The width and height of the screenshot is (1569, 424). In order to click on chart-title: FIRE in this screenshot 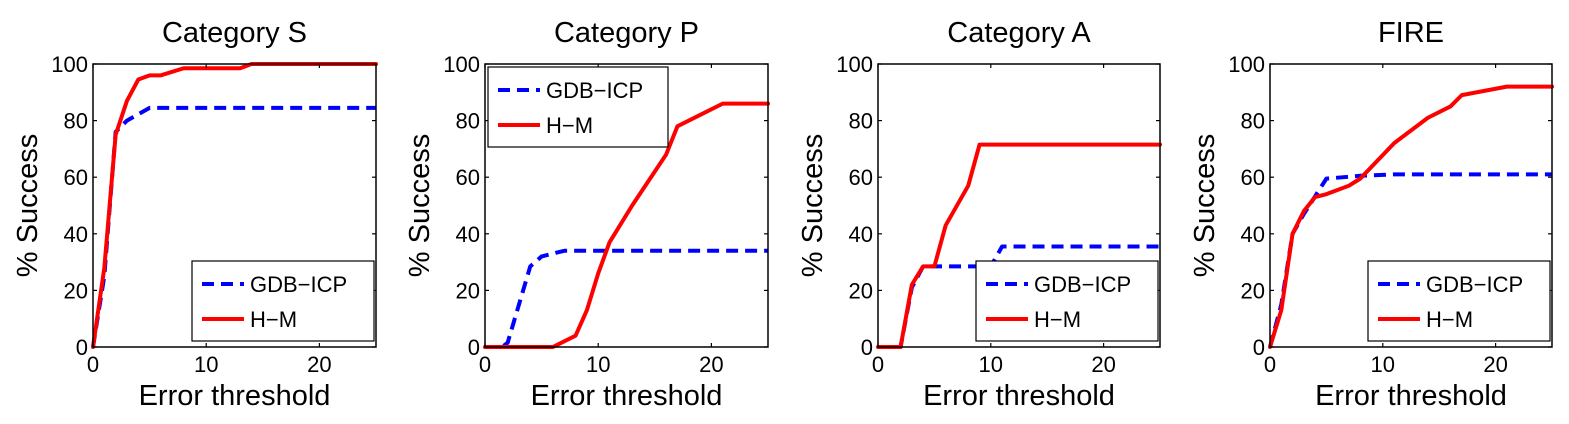, I will do `click(1411, 33)`.